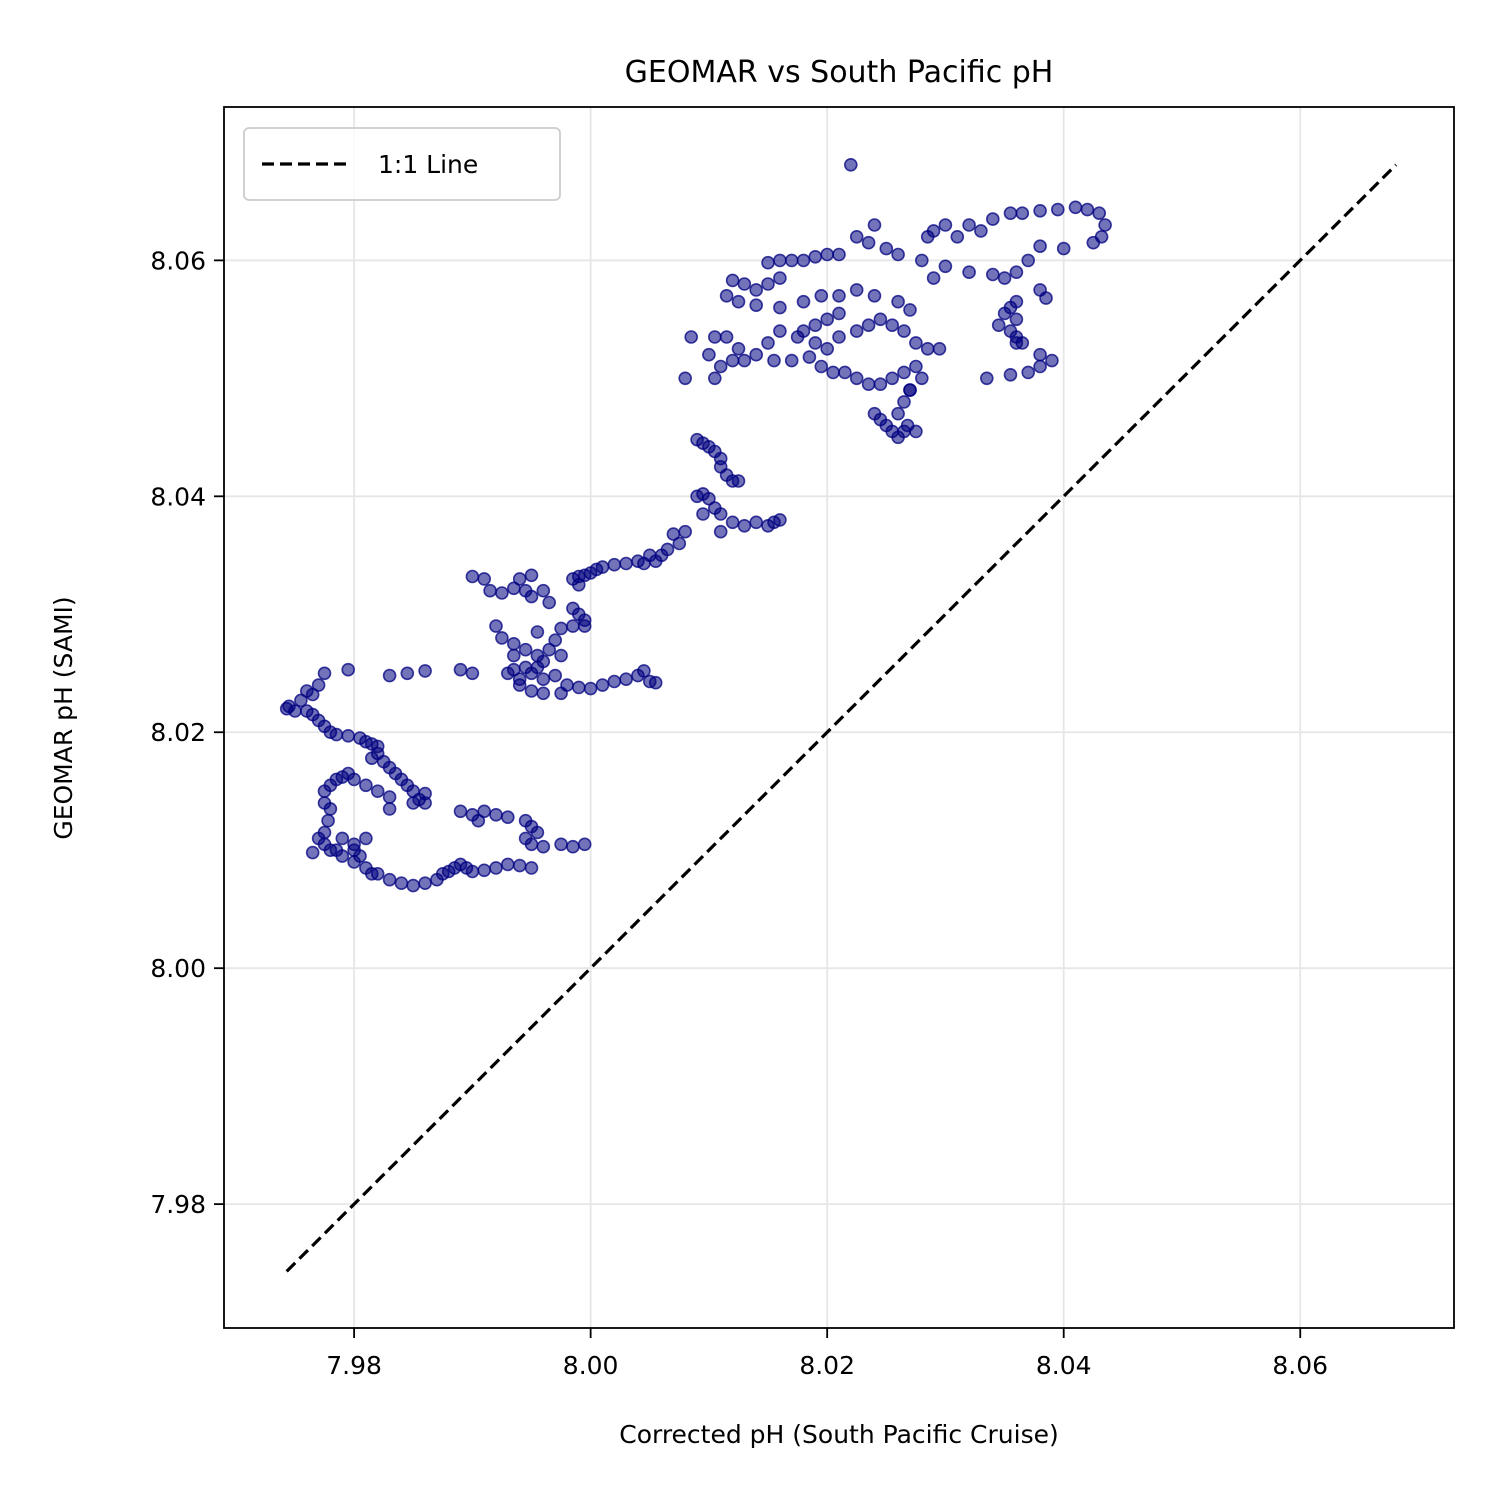 The width and height of the screenshot is (1500, 1500). What do you see at coordinates (591, 1365) in the screenshot?
I see `x-tick-label: 8.00` at bounding box center [591, 1365].